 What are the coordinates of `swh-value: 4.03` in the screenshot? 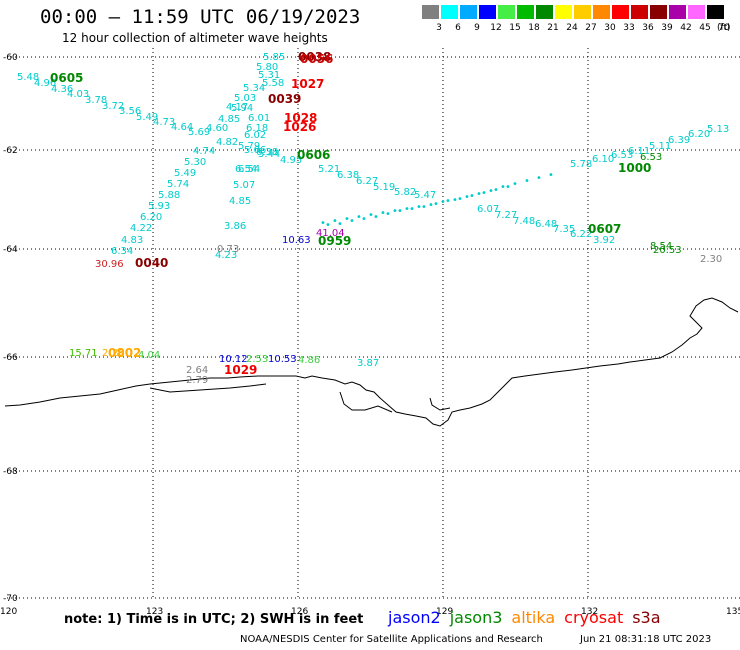 It's located at (78, 94).